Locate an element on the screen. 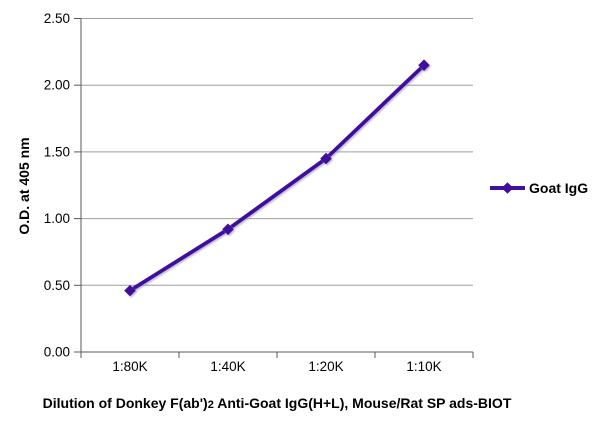 The width and height of the screenshot is (600, 427). legend: Goat IgG is located at coordinates (538, 188).